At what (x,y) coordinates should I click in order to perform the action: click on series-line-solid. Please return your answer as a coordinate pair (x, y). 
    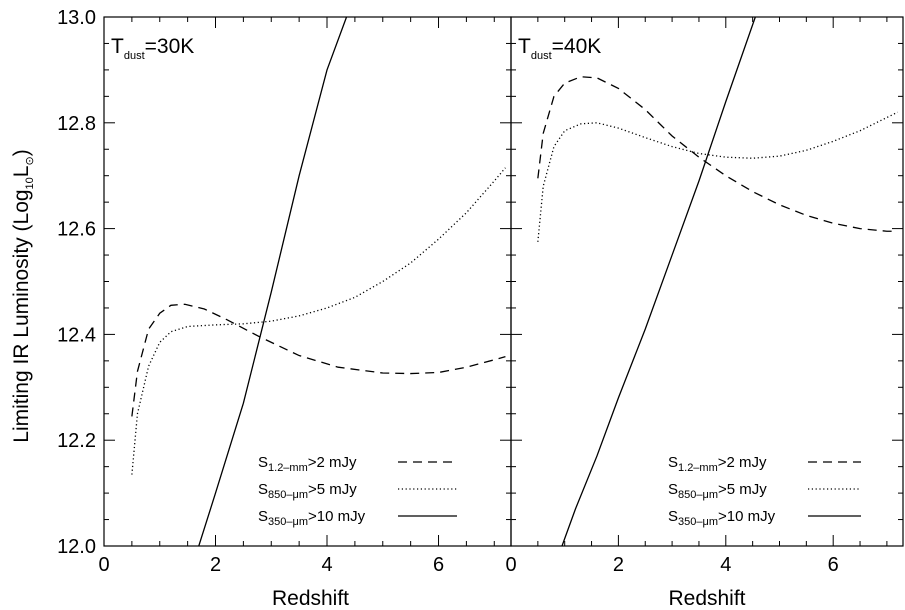
    Looking at the image, I should click on (273, 281).